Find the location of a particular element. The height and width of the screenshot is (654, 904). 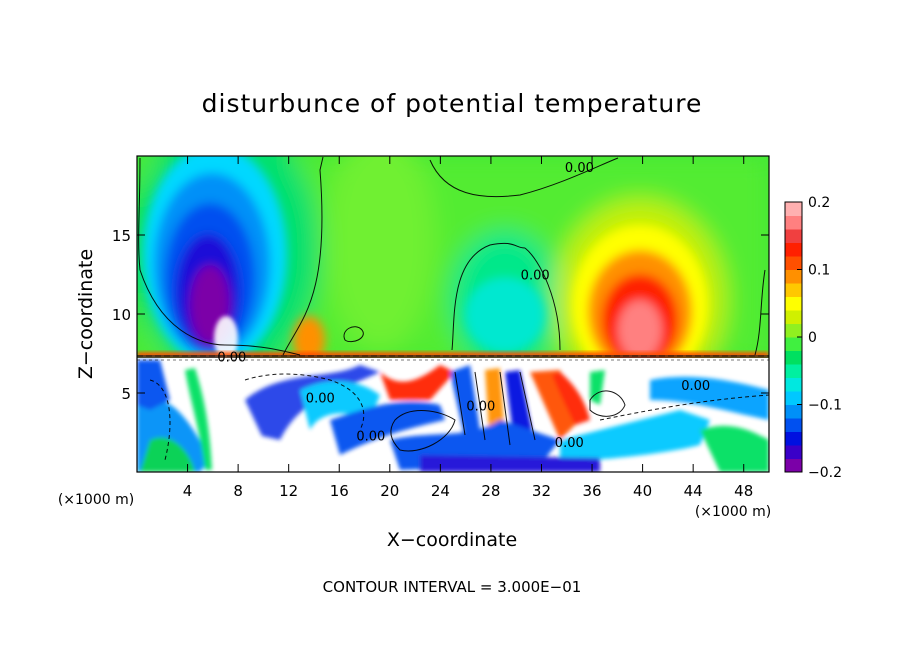

y-tick-label: 15 is located at coordinates (121, 236).